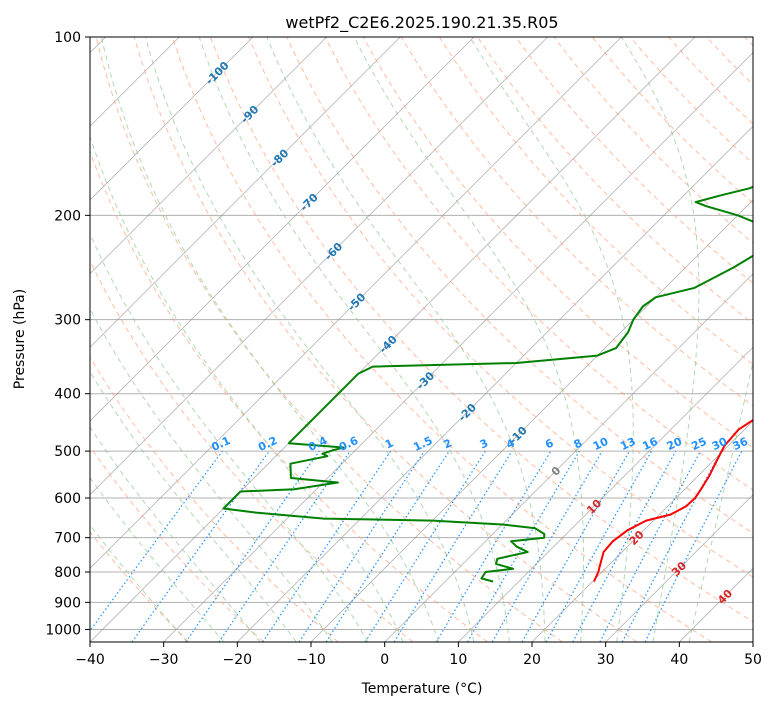 This screenshot has width=775, height=708. Describe the element at coordinates (606, 660) in the screenshot. I see `x-tick-label: 30` at that location.